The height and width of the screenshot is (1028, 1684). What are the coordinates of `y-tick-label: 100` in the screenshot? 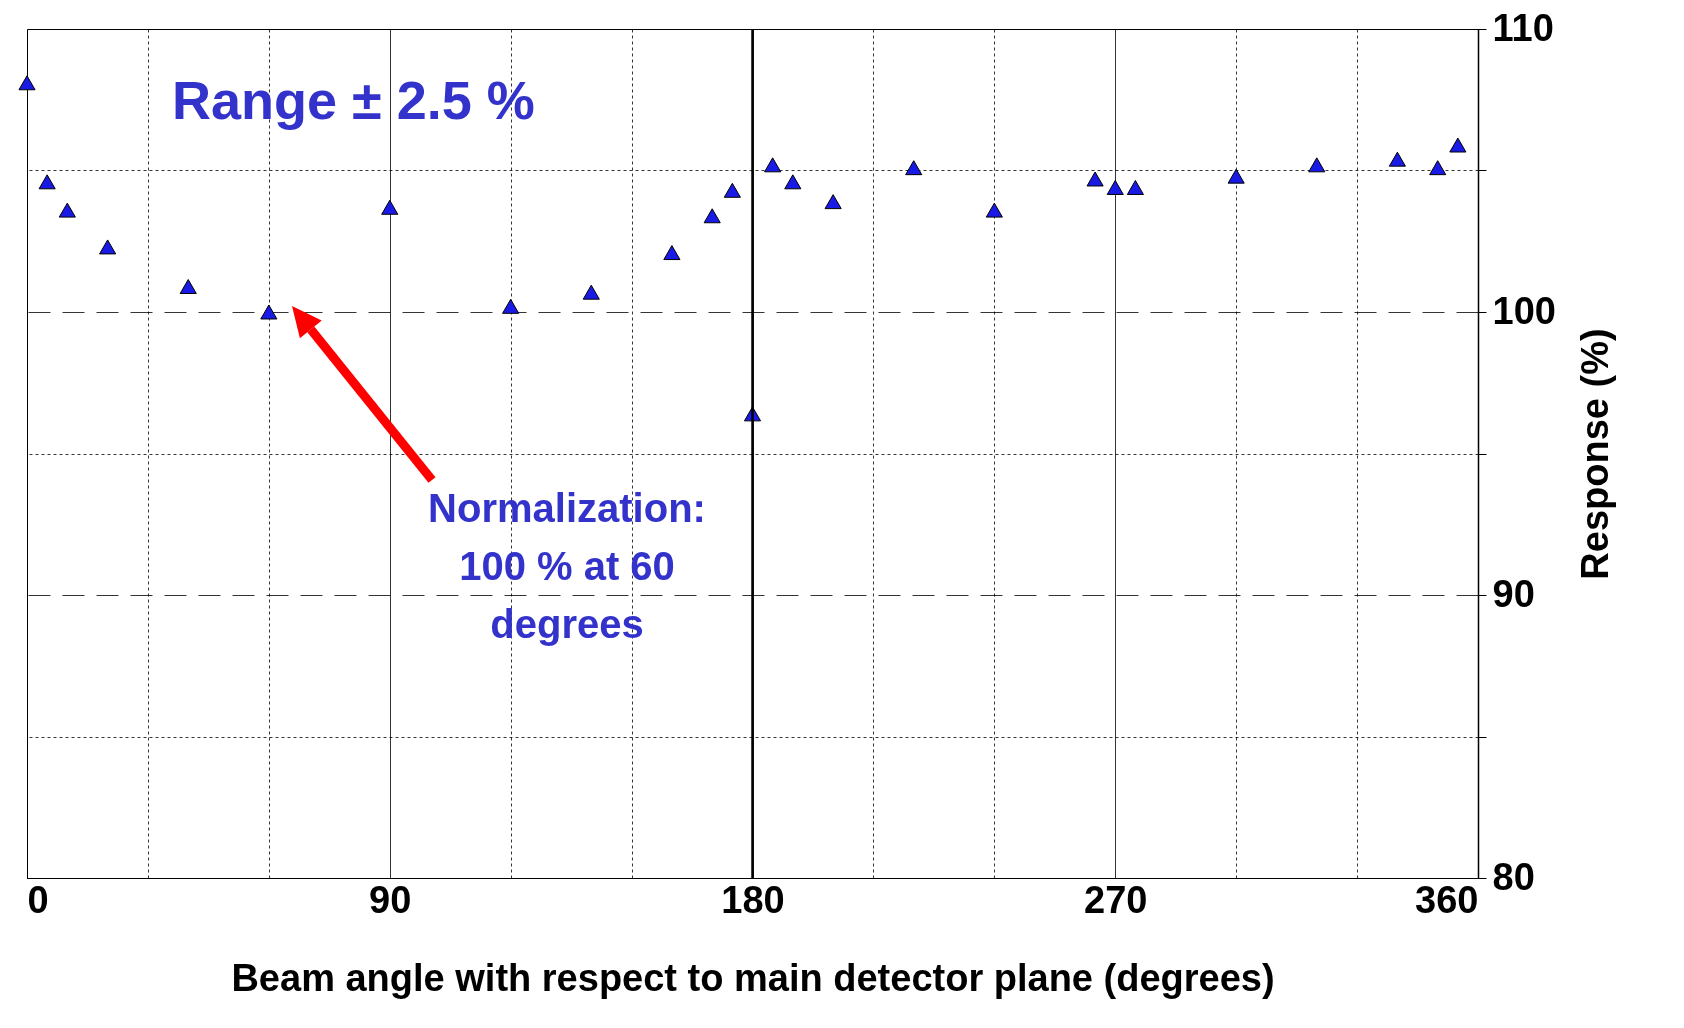 It's located at (1524, 310).